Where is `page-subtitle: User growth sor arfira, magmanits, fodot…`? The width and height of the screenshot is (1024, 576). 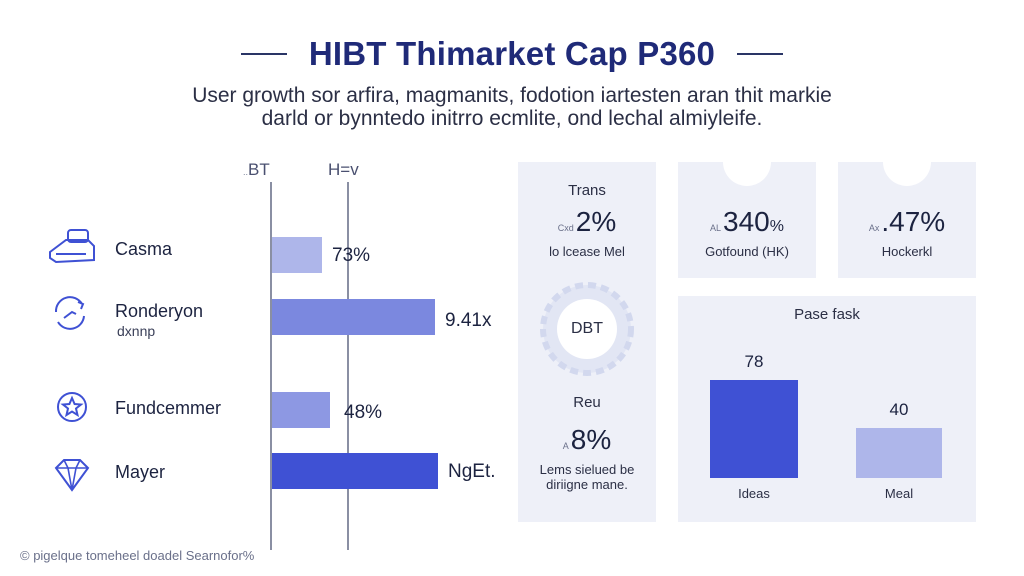 page-subtitle: User growth sor arfira, magmanits, fodot… is located at coordinates (512, 107).